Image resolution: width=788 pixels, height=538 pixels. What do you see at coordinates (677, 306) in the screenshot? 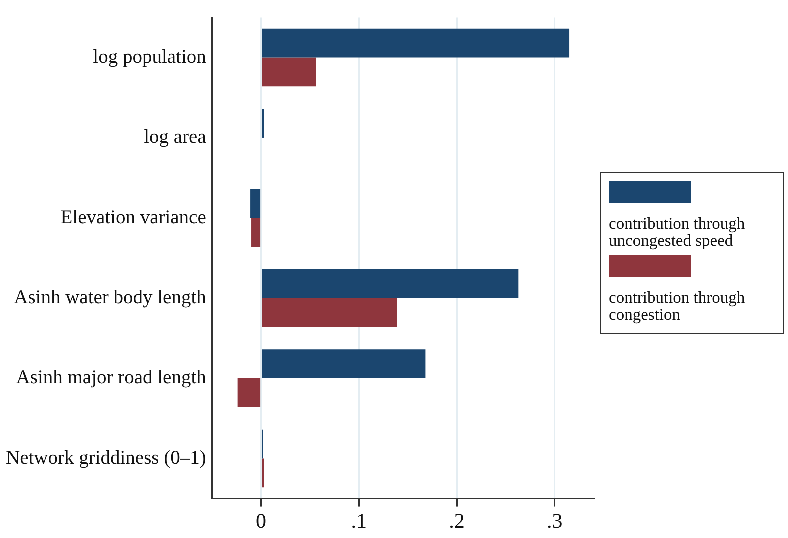
I see `legend-label: contribution through congestion` at bounding box center [677, 306].